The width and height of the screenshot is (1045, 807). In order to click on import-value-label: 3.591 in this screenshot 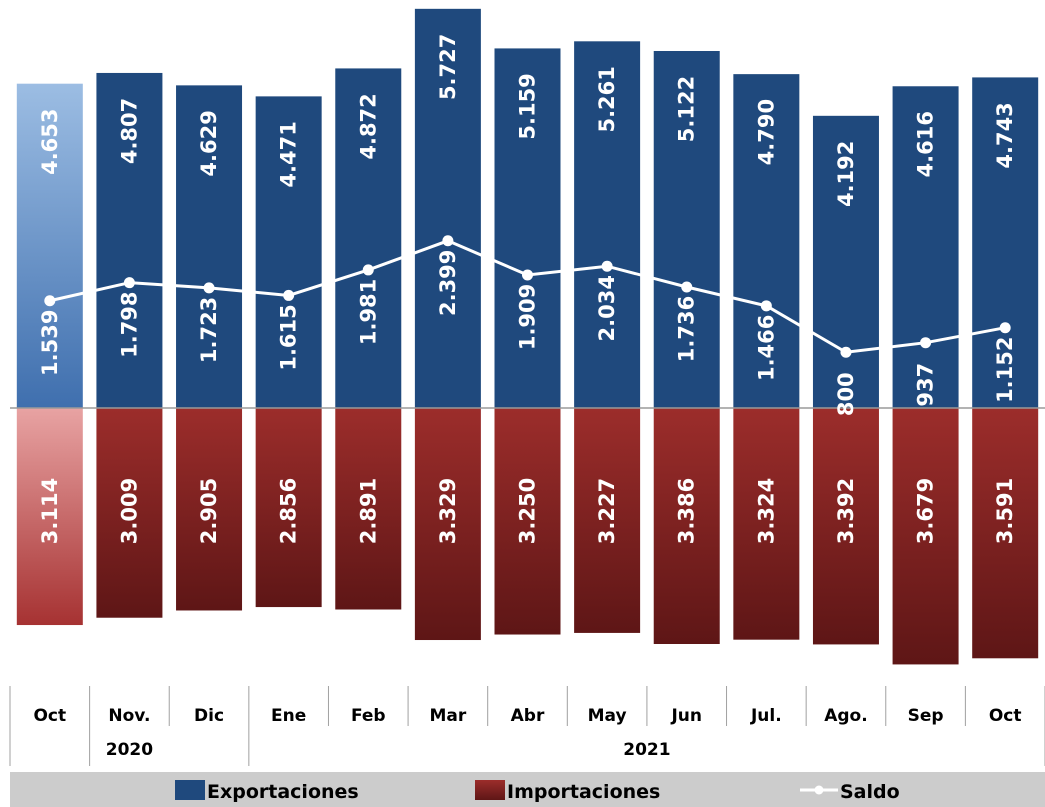, I will do `click(1005, 511)`.